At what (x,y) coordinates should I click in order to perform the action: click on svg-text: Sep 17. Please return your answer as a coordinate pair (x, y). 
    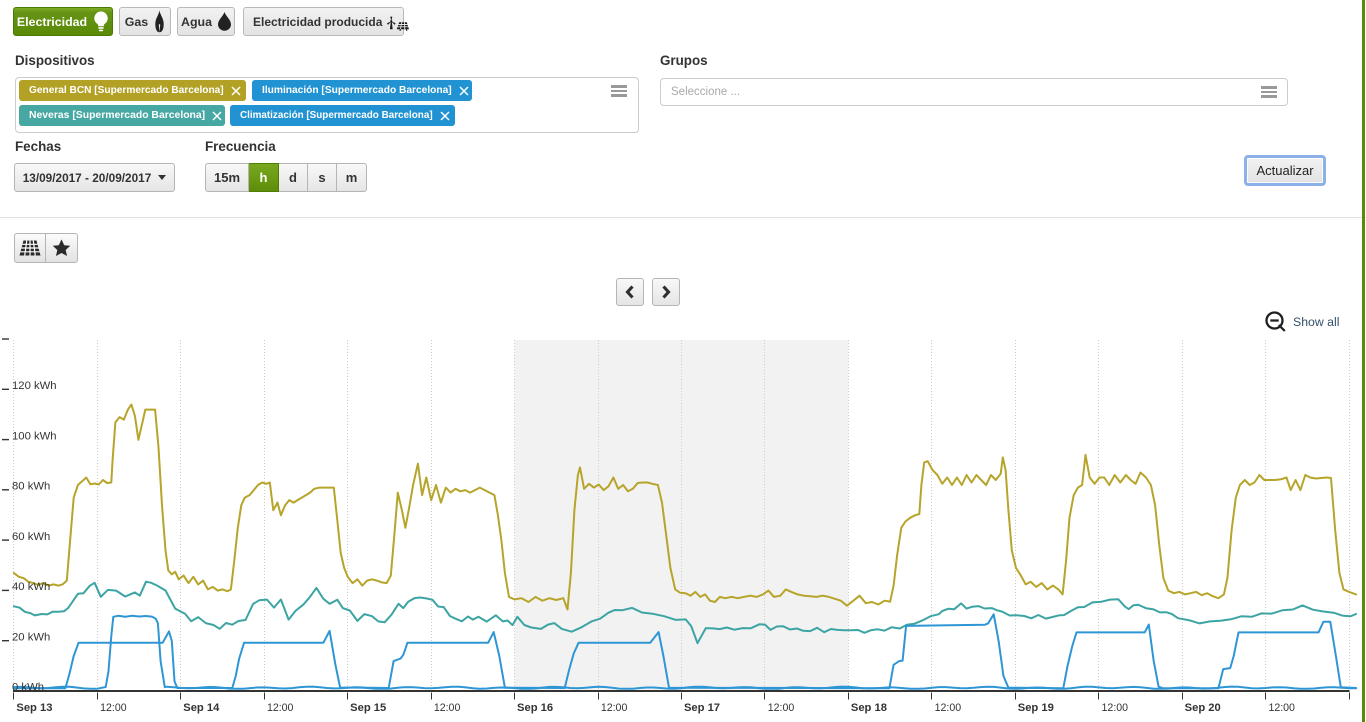
    Looking at the image, I should click on (702, 708).